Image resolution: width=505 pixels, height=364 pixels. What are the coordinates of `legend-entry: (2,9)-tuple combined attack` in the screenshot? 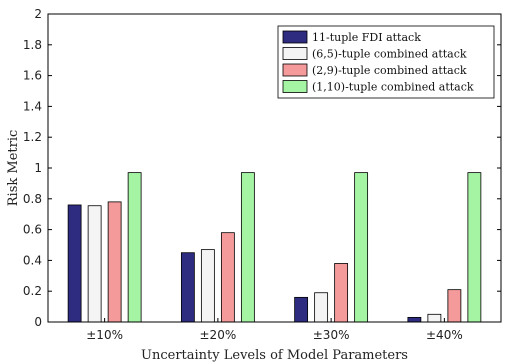 It's located at (389, 70).